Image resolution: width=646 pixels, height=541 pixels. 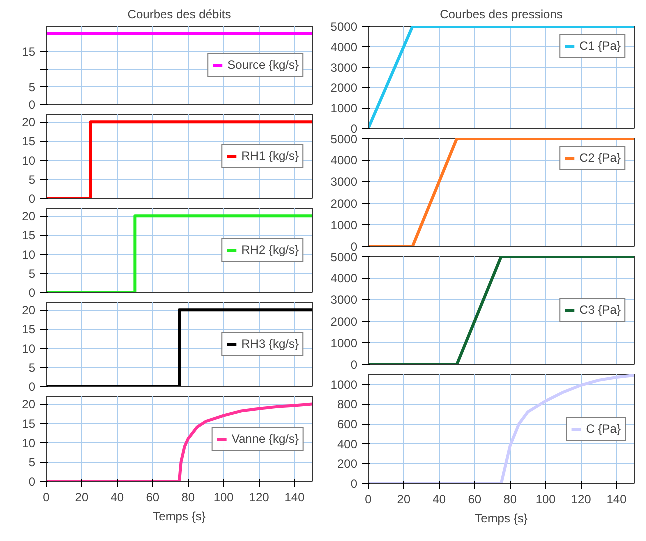 What do you see at coordinates (263, 65) in the screenshot?
I see `legend-label: Source {kg/s}` at bounding box center [263, 65].